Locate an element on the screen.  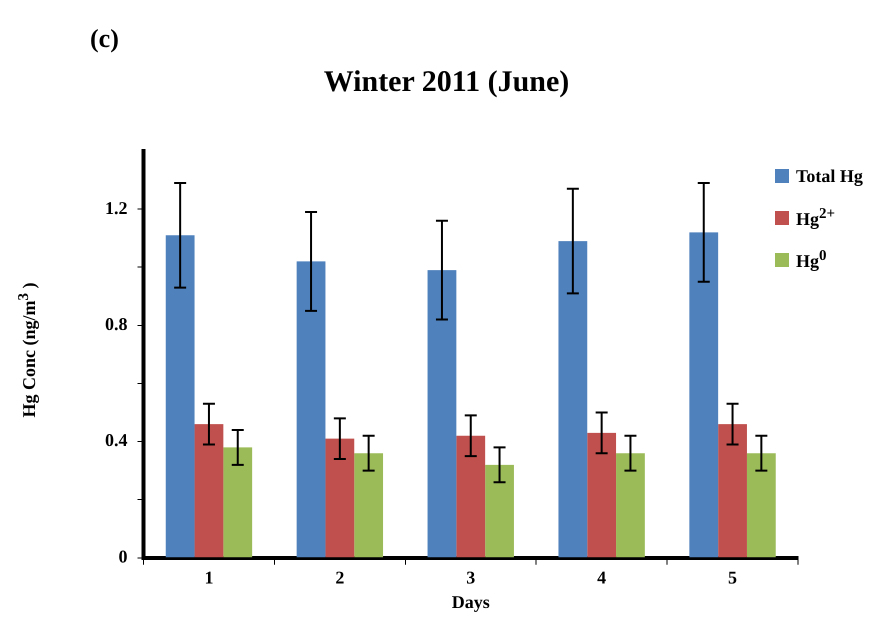
legend-label: Total Hg is located at coordinates (829, 176).